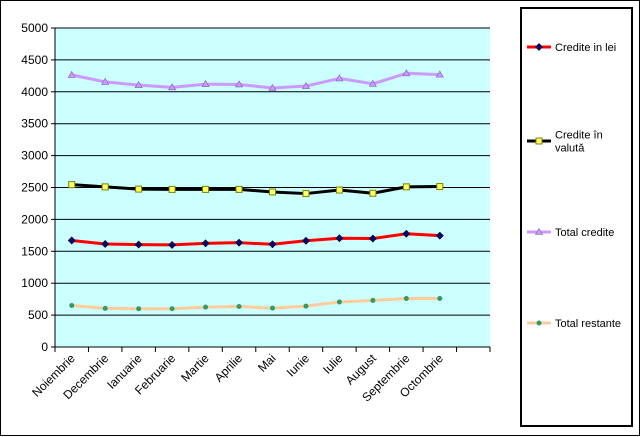 The width and height of the screenshot is (641, 437). What do you see at coordinates (570, 149) in the screenshot?
I see `legend-label-line: valută` at bounding box center [570, 149].